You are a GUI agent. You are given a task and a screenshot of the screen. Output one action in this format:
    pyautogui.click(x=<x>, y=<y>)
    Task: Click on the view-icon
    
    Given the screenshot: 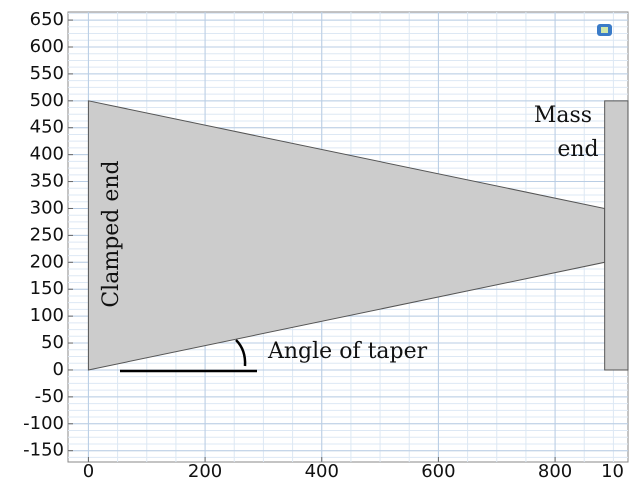 What is the action you would take?
    pyautogui.click(x=604, y=30)
    